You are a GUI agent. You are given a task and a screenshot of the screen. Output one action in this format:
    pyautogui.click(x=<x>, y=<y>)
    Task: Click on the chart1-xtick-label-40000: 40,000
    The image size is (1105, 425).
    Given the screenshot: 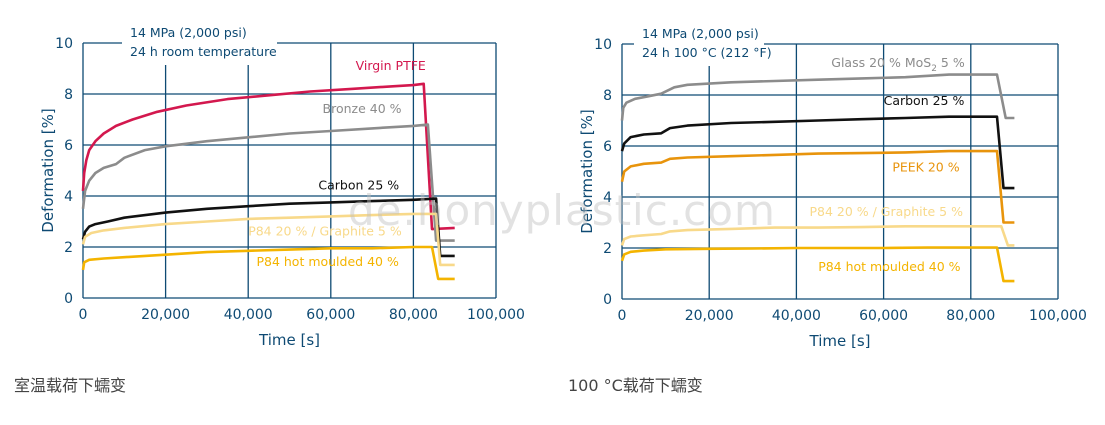 What is the action you would take?
    pyautogui.click(x=248, y=315)
    